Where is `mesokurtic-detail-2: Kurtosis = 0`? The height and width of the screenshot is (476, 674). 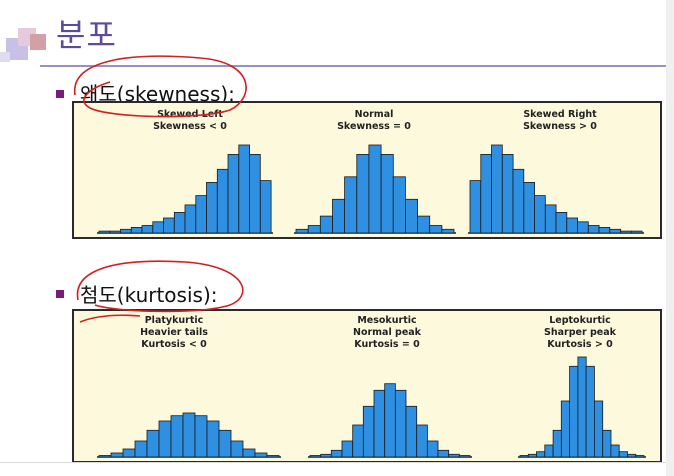
mesokurtic-detail-2: Kurtosis = 0 is located at coordinates (387, 344).